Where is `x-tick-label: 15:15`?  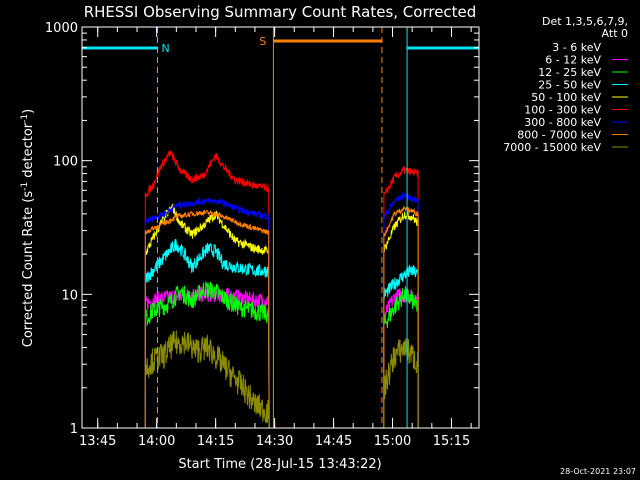 x-tick-label: 15:15 is located at coordinates (451, 441).